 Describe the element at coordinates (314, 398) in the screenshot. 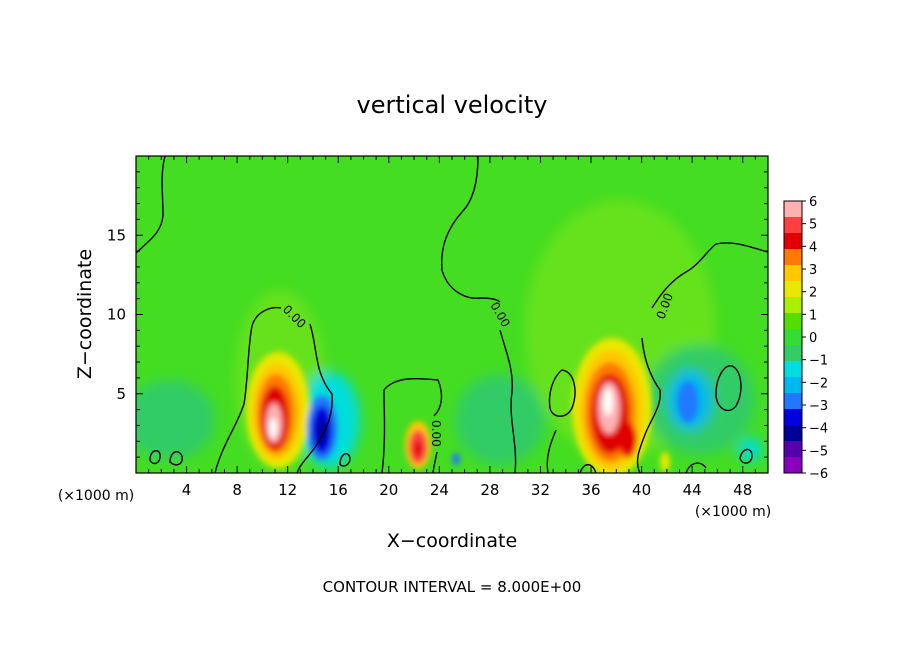

I see `contour-west-right` at that location.